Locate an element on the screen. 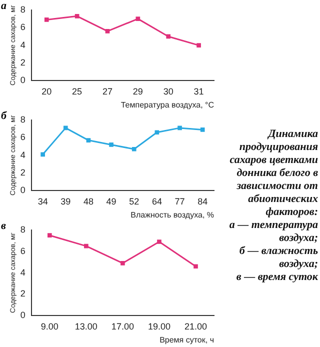  x-axis-title: Температура воздуха, °C is located at coordinates (167, 105).